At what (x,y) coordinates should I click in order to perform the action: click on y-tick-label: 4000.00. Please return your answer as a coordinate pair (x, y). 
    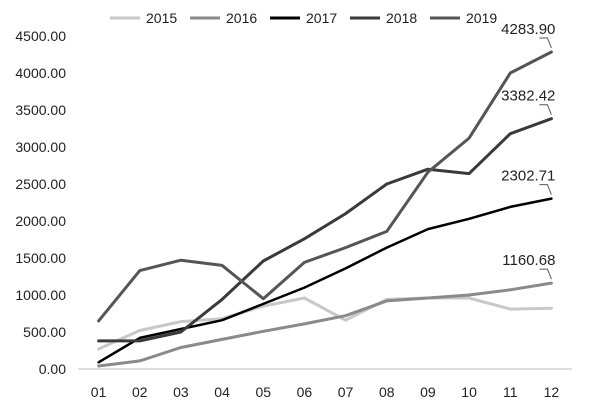
    Looking at the image, I should click on (40, 73).